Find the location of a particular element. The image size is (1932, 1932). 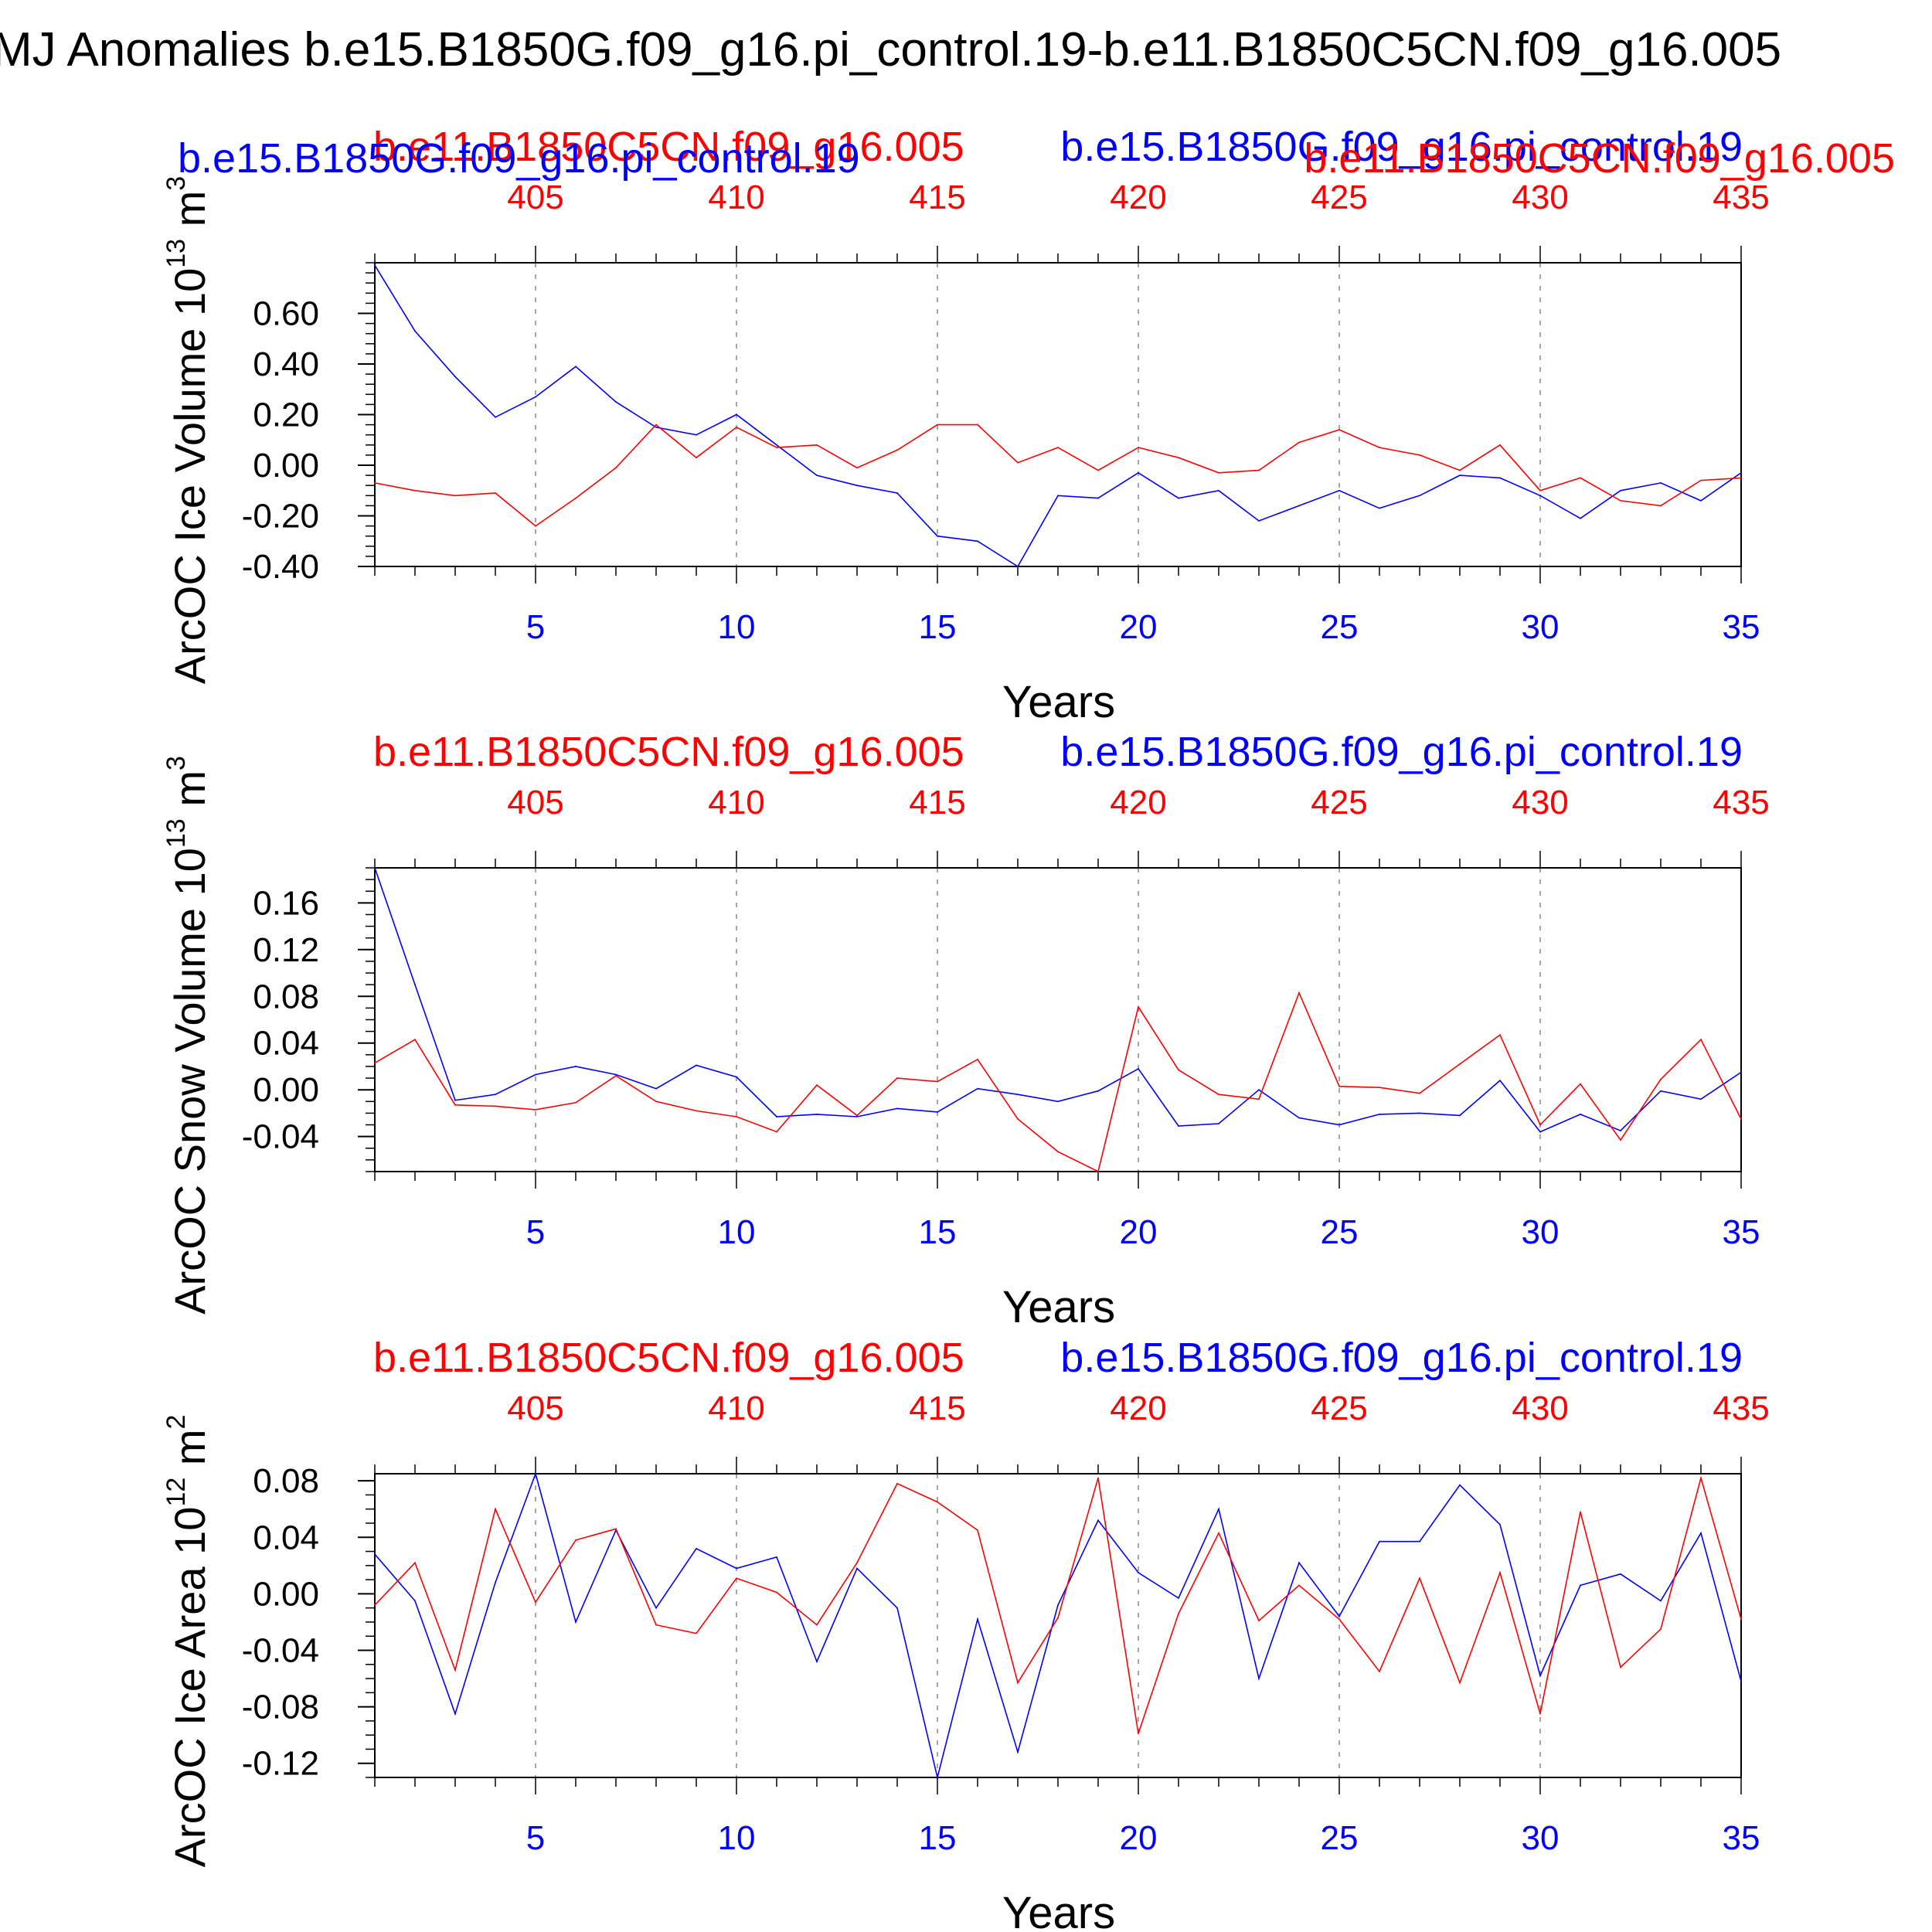

y-axis-title: ArcOC Snow Volume 1013 m3 is located at coordinates (188, 1035).